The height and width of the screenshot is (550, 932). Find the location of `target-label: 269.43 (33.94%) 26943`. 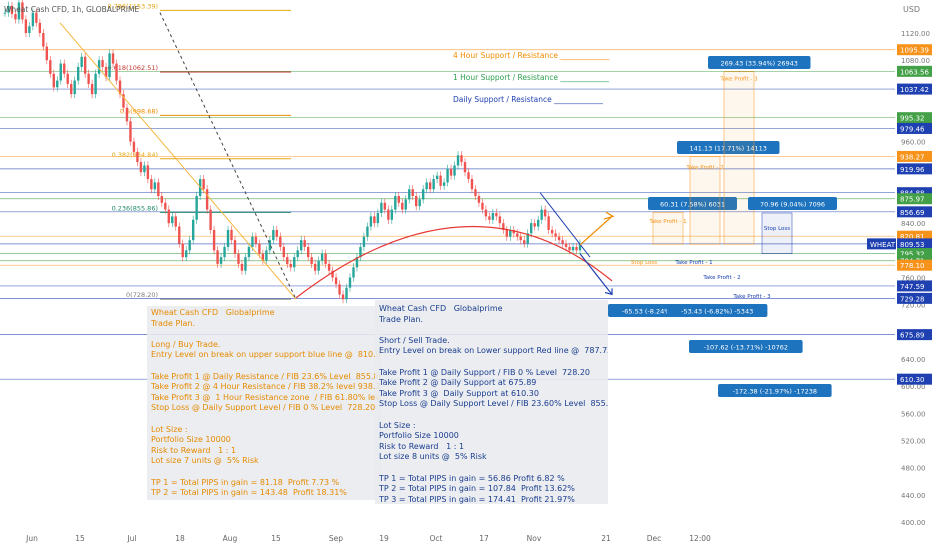

target-label: 269.43 (33.94%) 26943 is located at coordinates (759, 64).